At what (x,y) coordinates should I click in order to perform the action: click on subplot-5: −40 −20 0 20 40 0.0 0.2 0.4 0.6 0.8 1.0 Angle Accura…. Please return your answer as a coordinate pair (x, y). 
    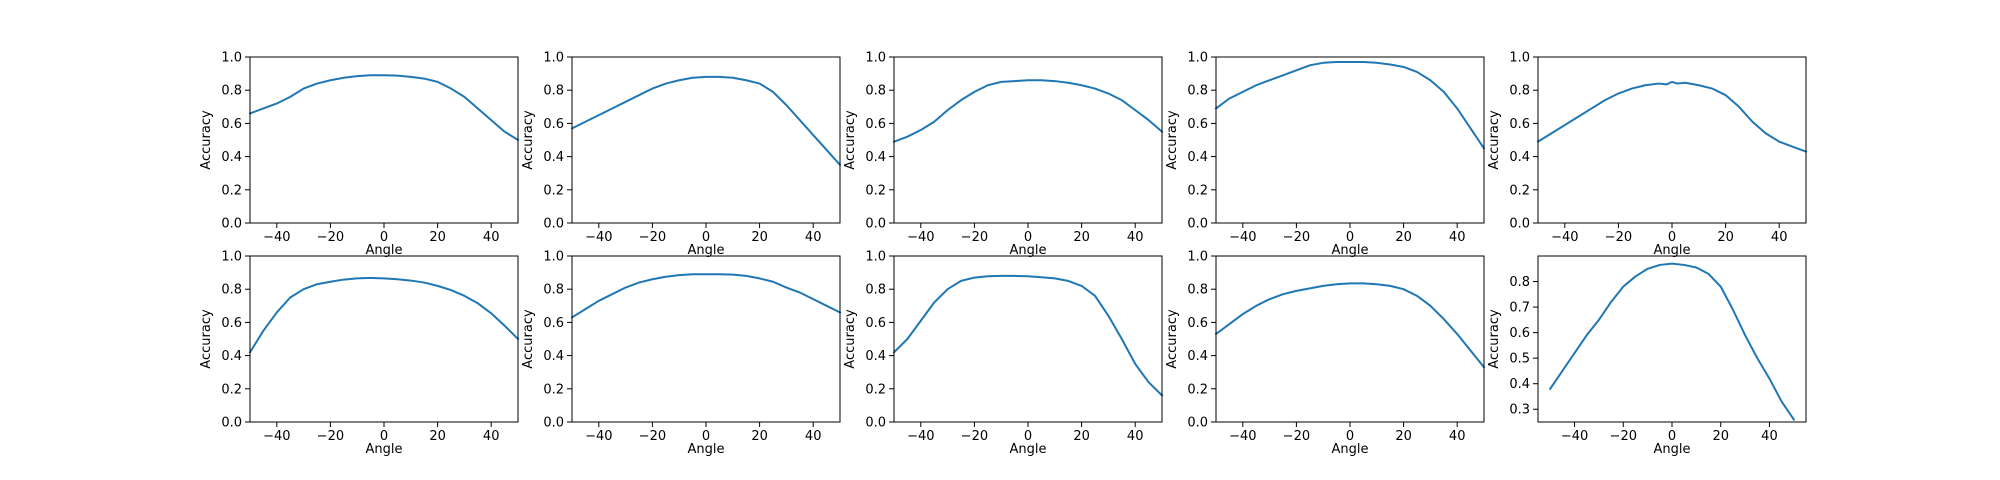
    Looking at the image, I should click on (1647, 154).